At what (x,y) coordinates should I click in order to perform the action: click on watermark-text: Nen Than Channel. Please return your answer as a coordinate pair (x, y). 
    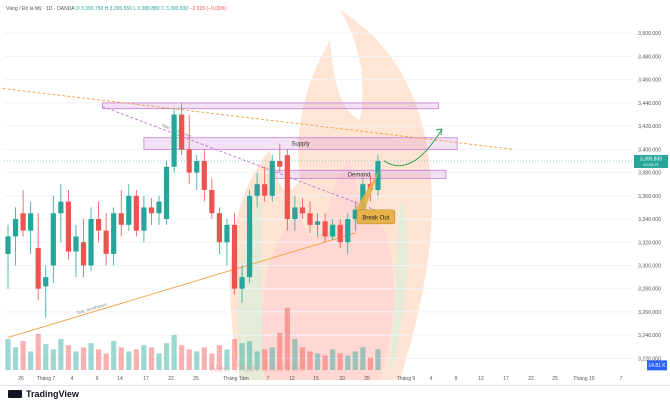
    Looking at the image, I should click on (256, 369).